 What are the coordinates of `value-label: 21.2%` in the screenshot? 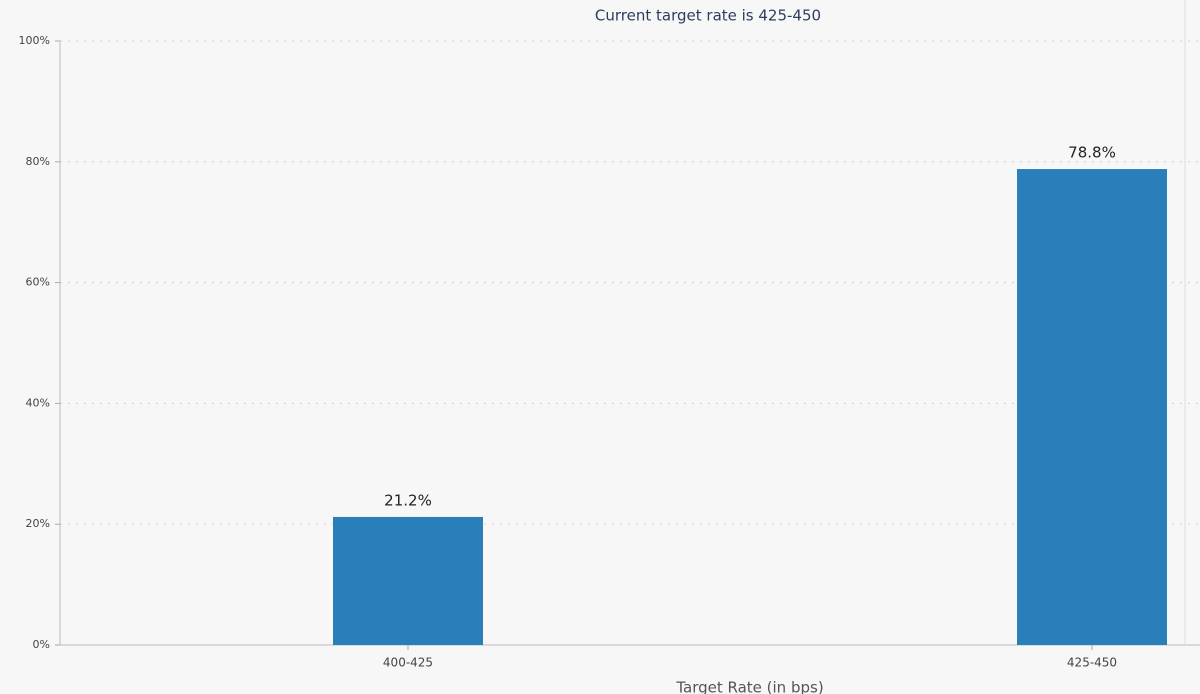 It's located at (408, 500).